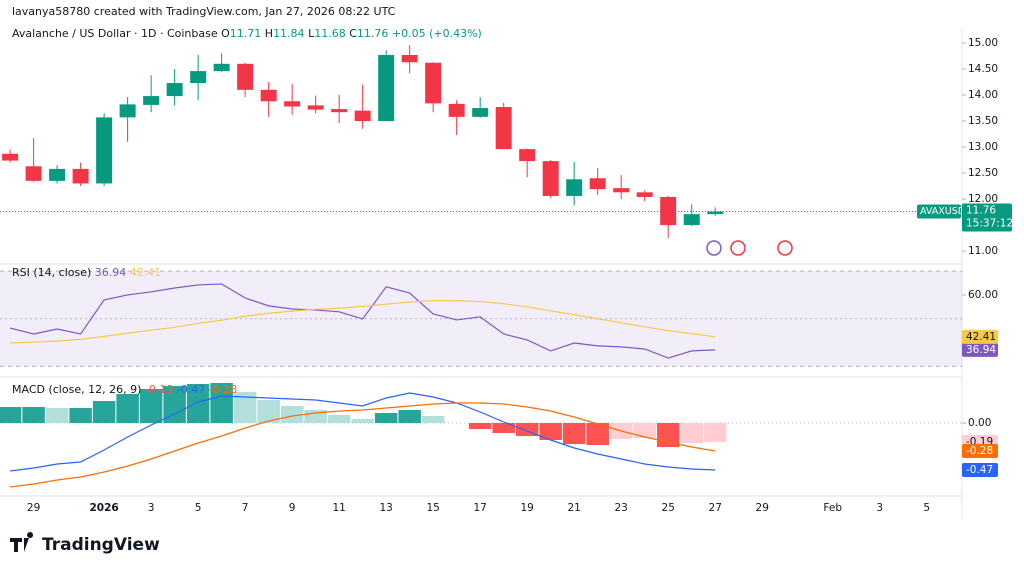 The height and width of the screenshot is (569, 1024). I want to click on last-value: 42.41, so click(981, 337).